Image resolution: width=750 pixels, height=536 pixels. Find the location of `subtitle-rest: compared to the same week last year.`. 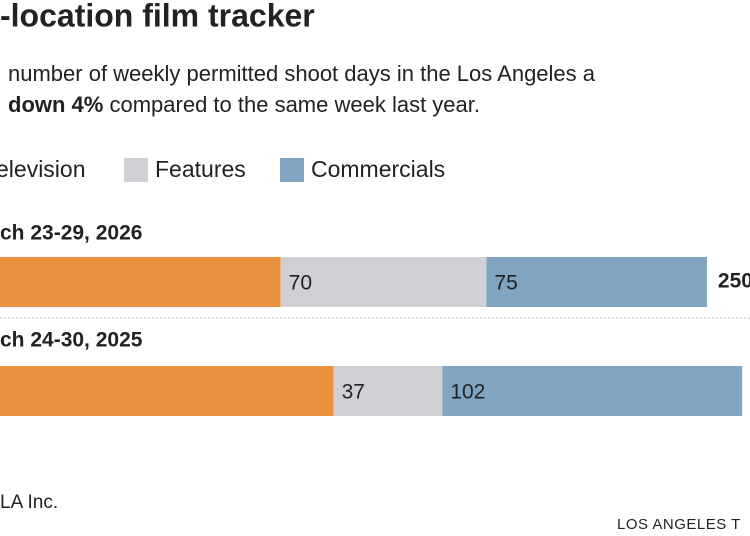

subtitle-rest: compared to the same week last year. is located at coordinates (294, 104).